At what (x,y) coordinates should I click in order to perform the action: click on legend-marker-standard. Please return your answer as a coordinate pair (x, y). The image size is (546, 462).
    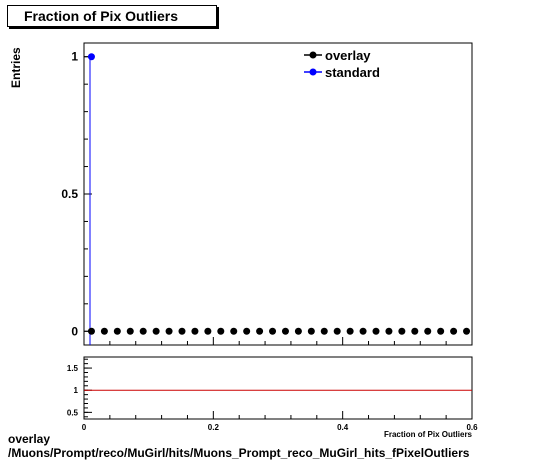
    Looking at the image, I should click on (313, 72).